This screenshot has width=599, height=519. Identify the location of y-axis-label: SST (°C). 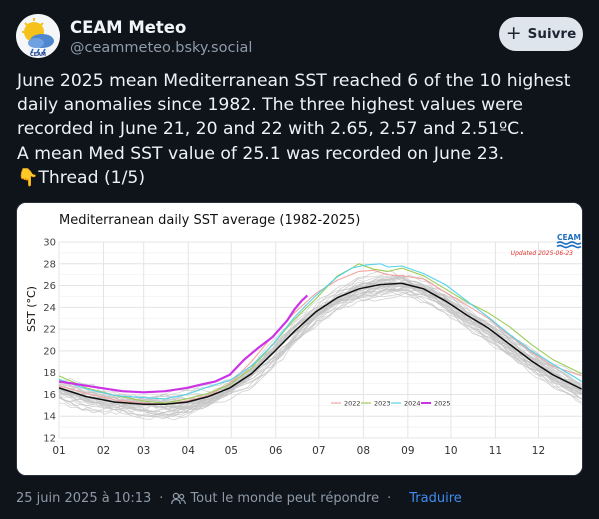
(31, 309).